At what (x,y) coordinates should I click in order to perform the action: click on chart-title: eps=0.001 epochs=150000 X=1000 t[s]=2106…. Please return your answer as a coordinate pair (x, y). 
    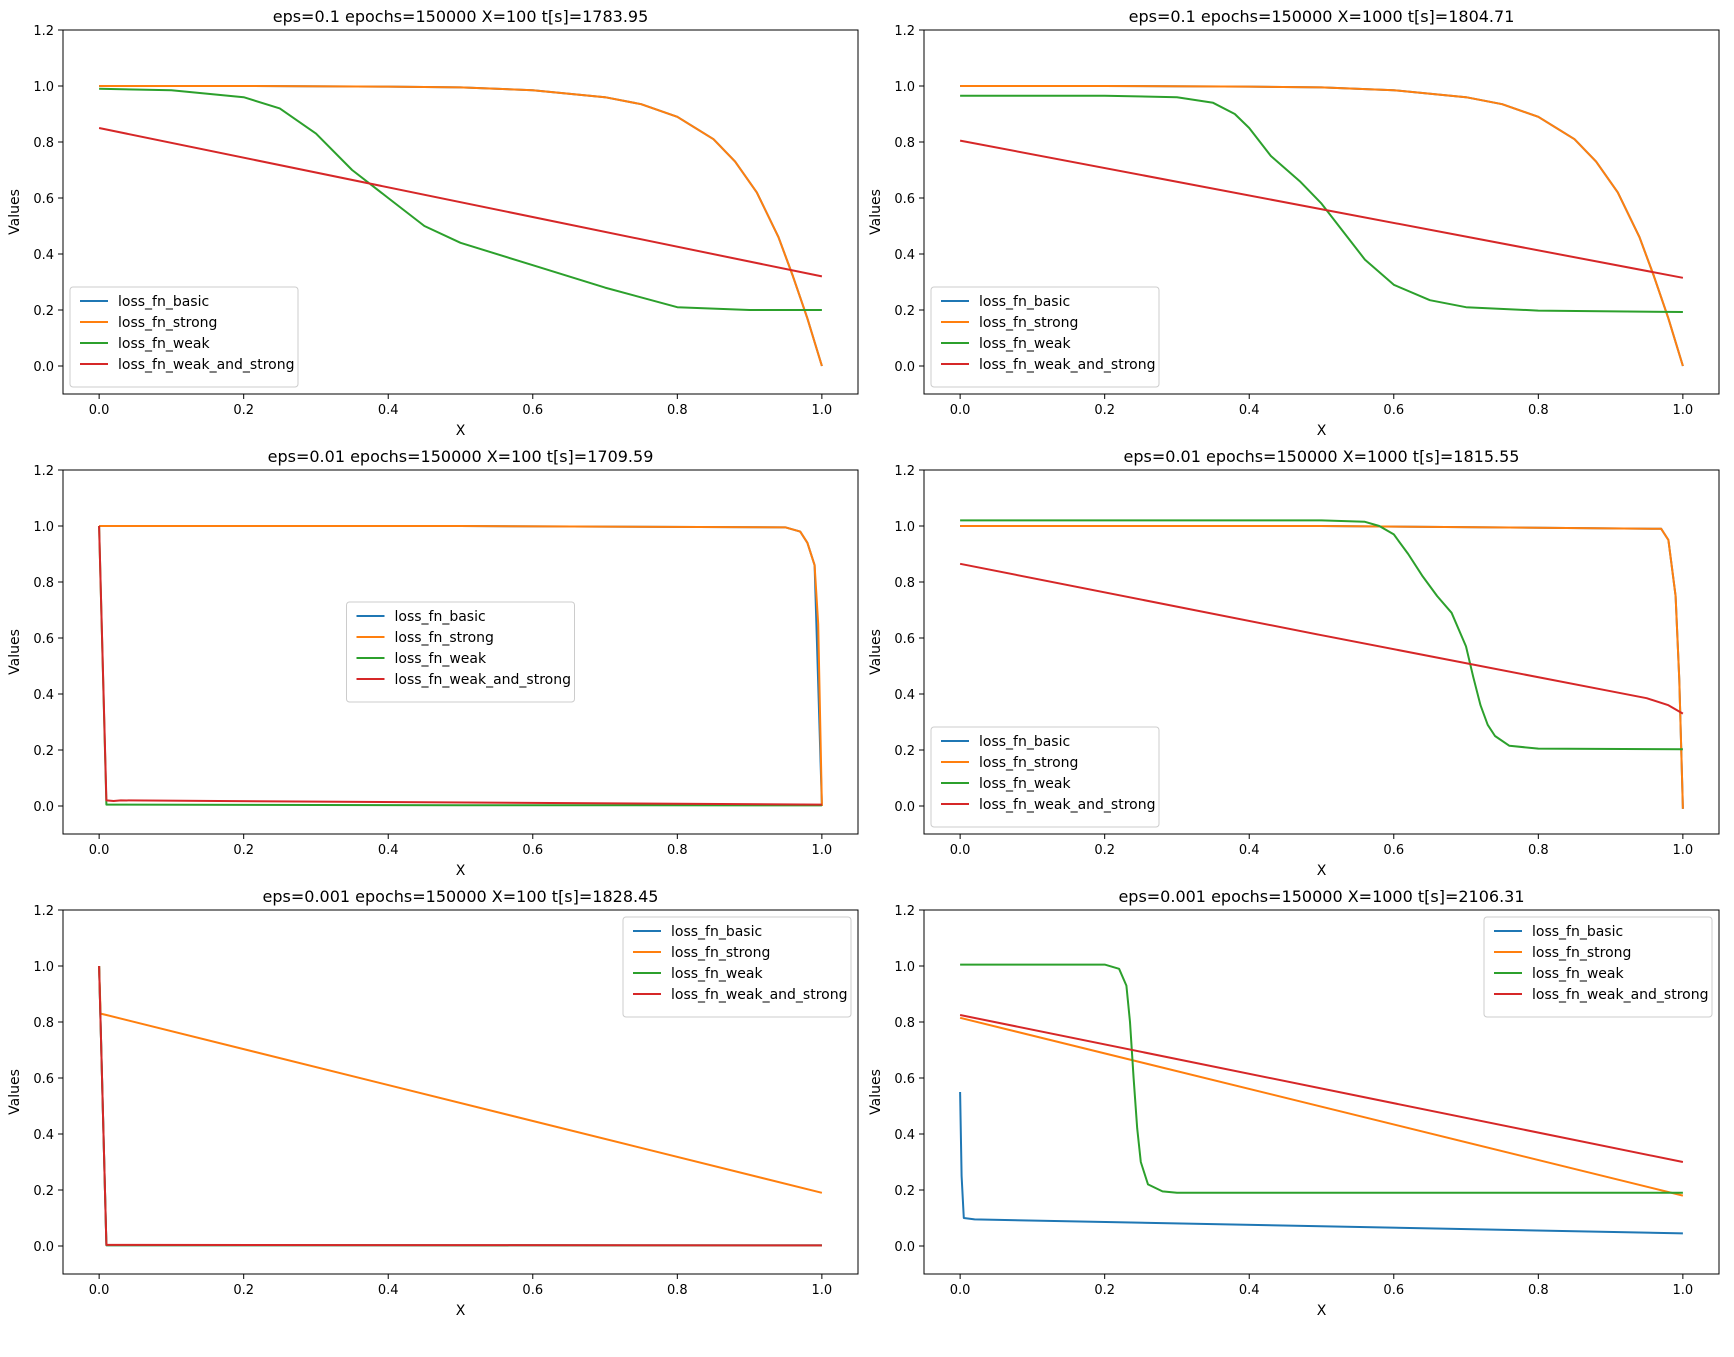
    Looking at the image, I should click on (1321, 896).